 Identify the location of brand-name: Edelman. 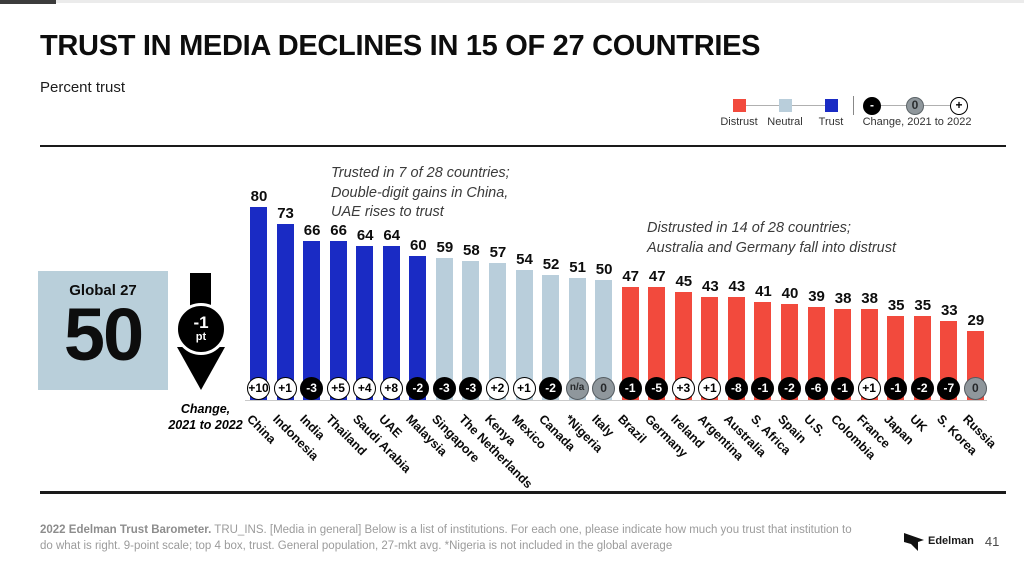
(951, 541).